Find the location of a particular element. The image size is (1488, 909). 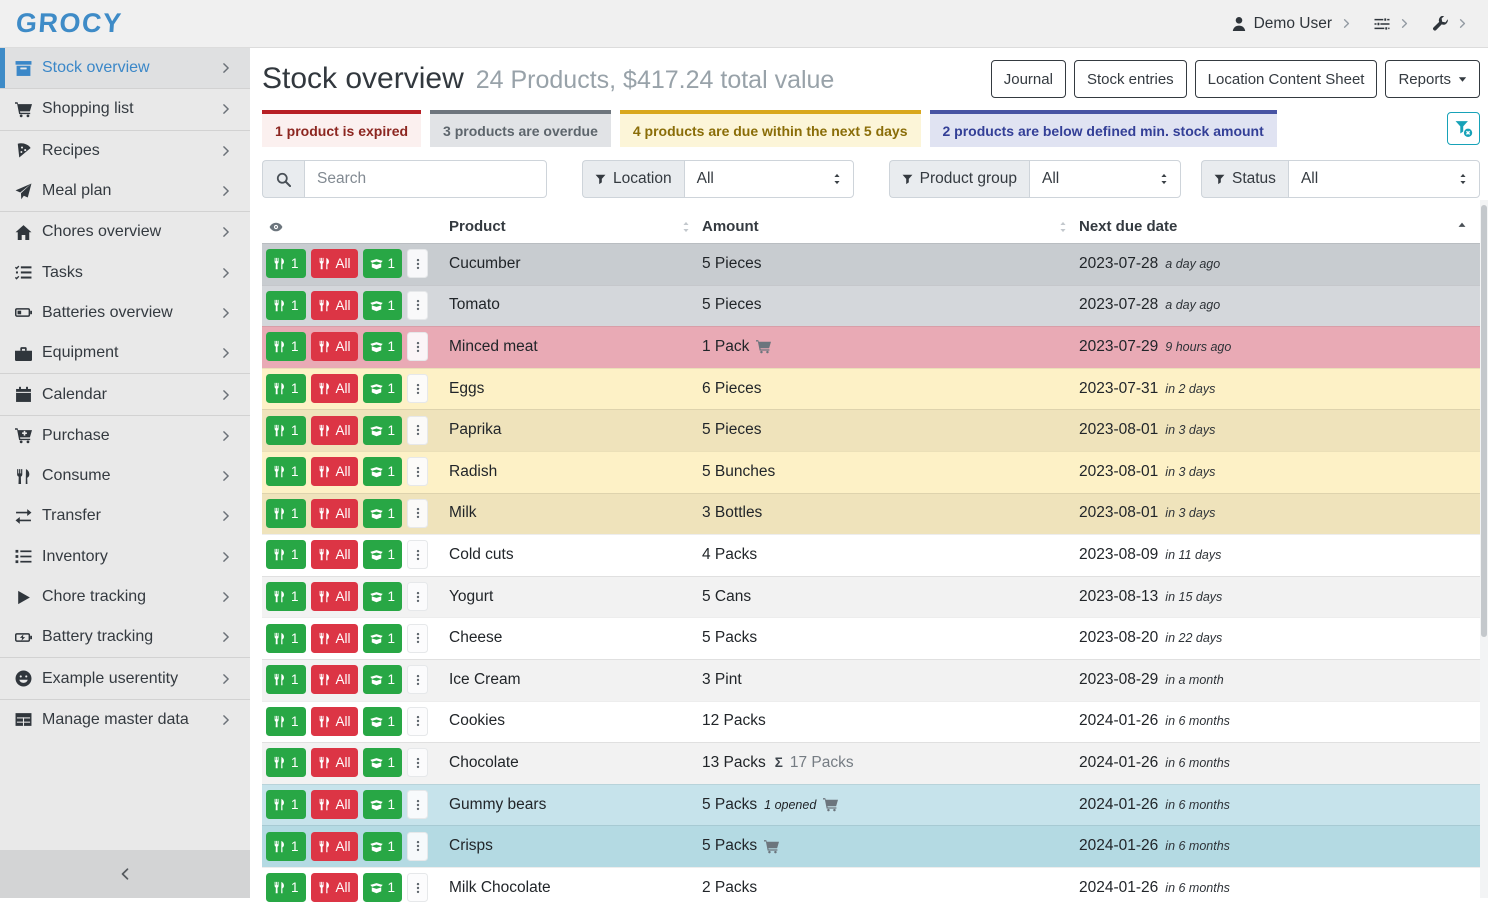

product-group-select: All is located at coordinates (1105, 179).